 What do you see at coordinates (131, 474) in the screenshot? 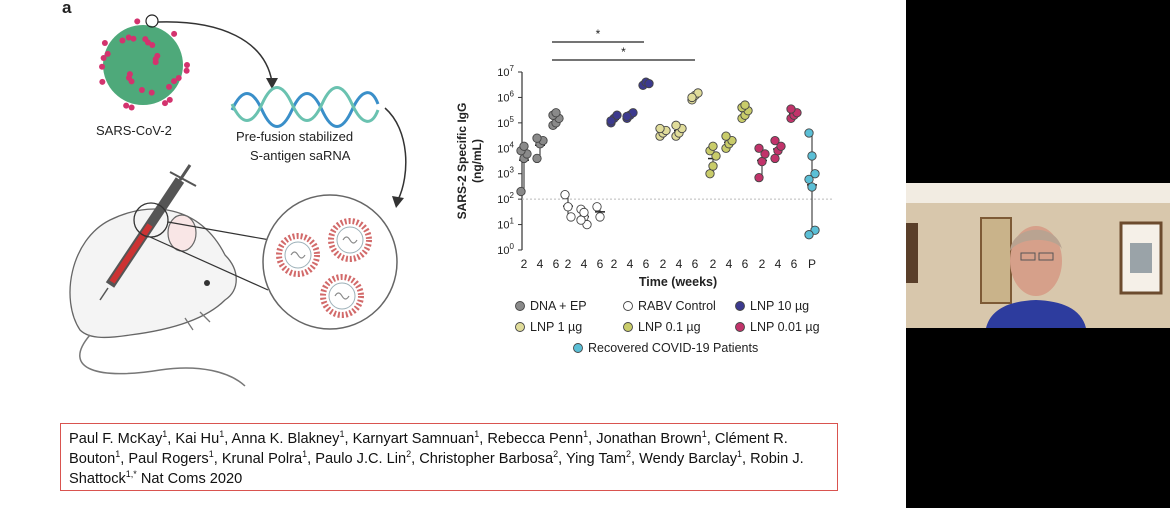
I see `author-affiliation: 1,*` at bounding box center [131, 474].